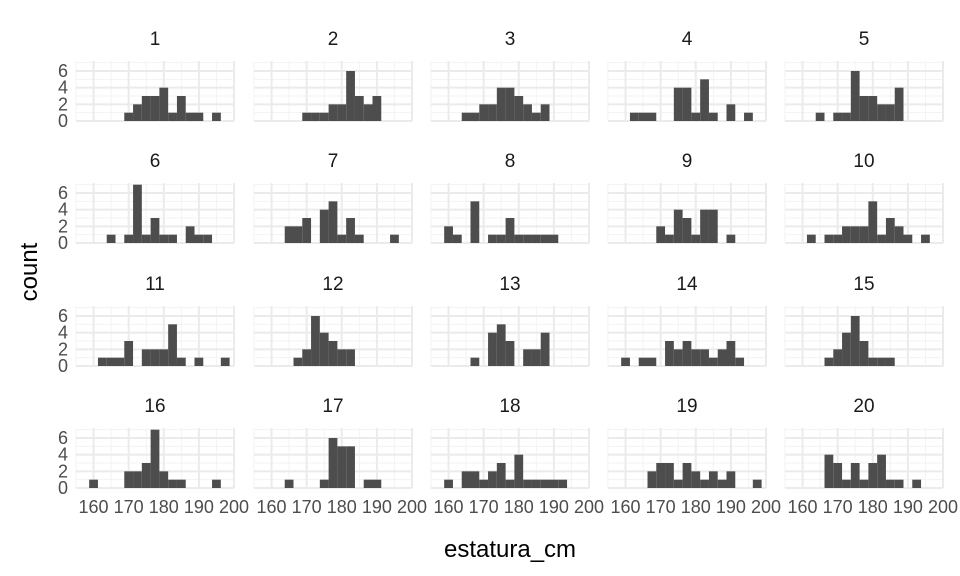 The image size is (960, 576). What do you see at coordinates (510, 549) in the screenshot?
I see `x-axis-title: estatura_cm` at bounding box center [510, 549].